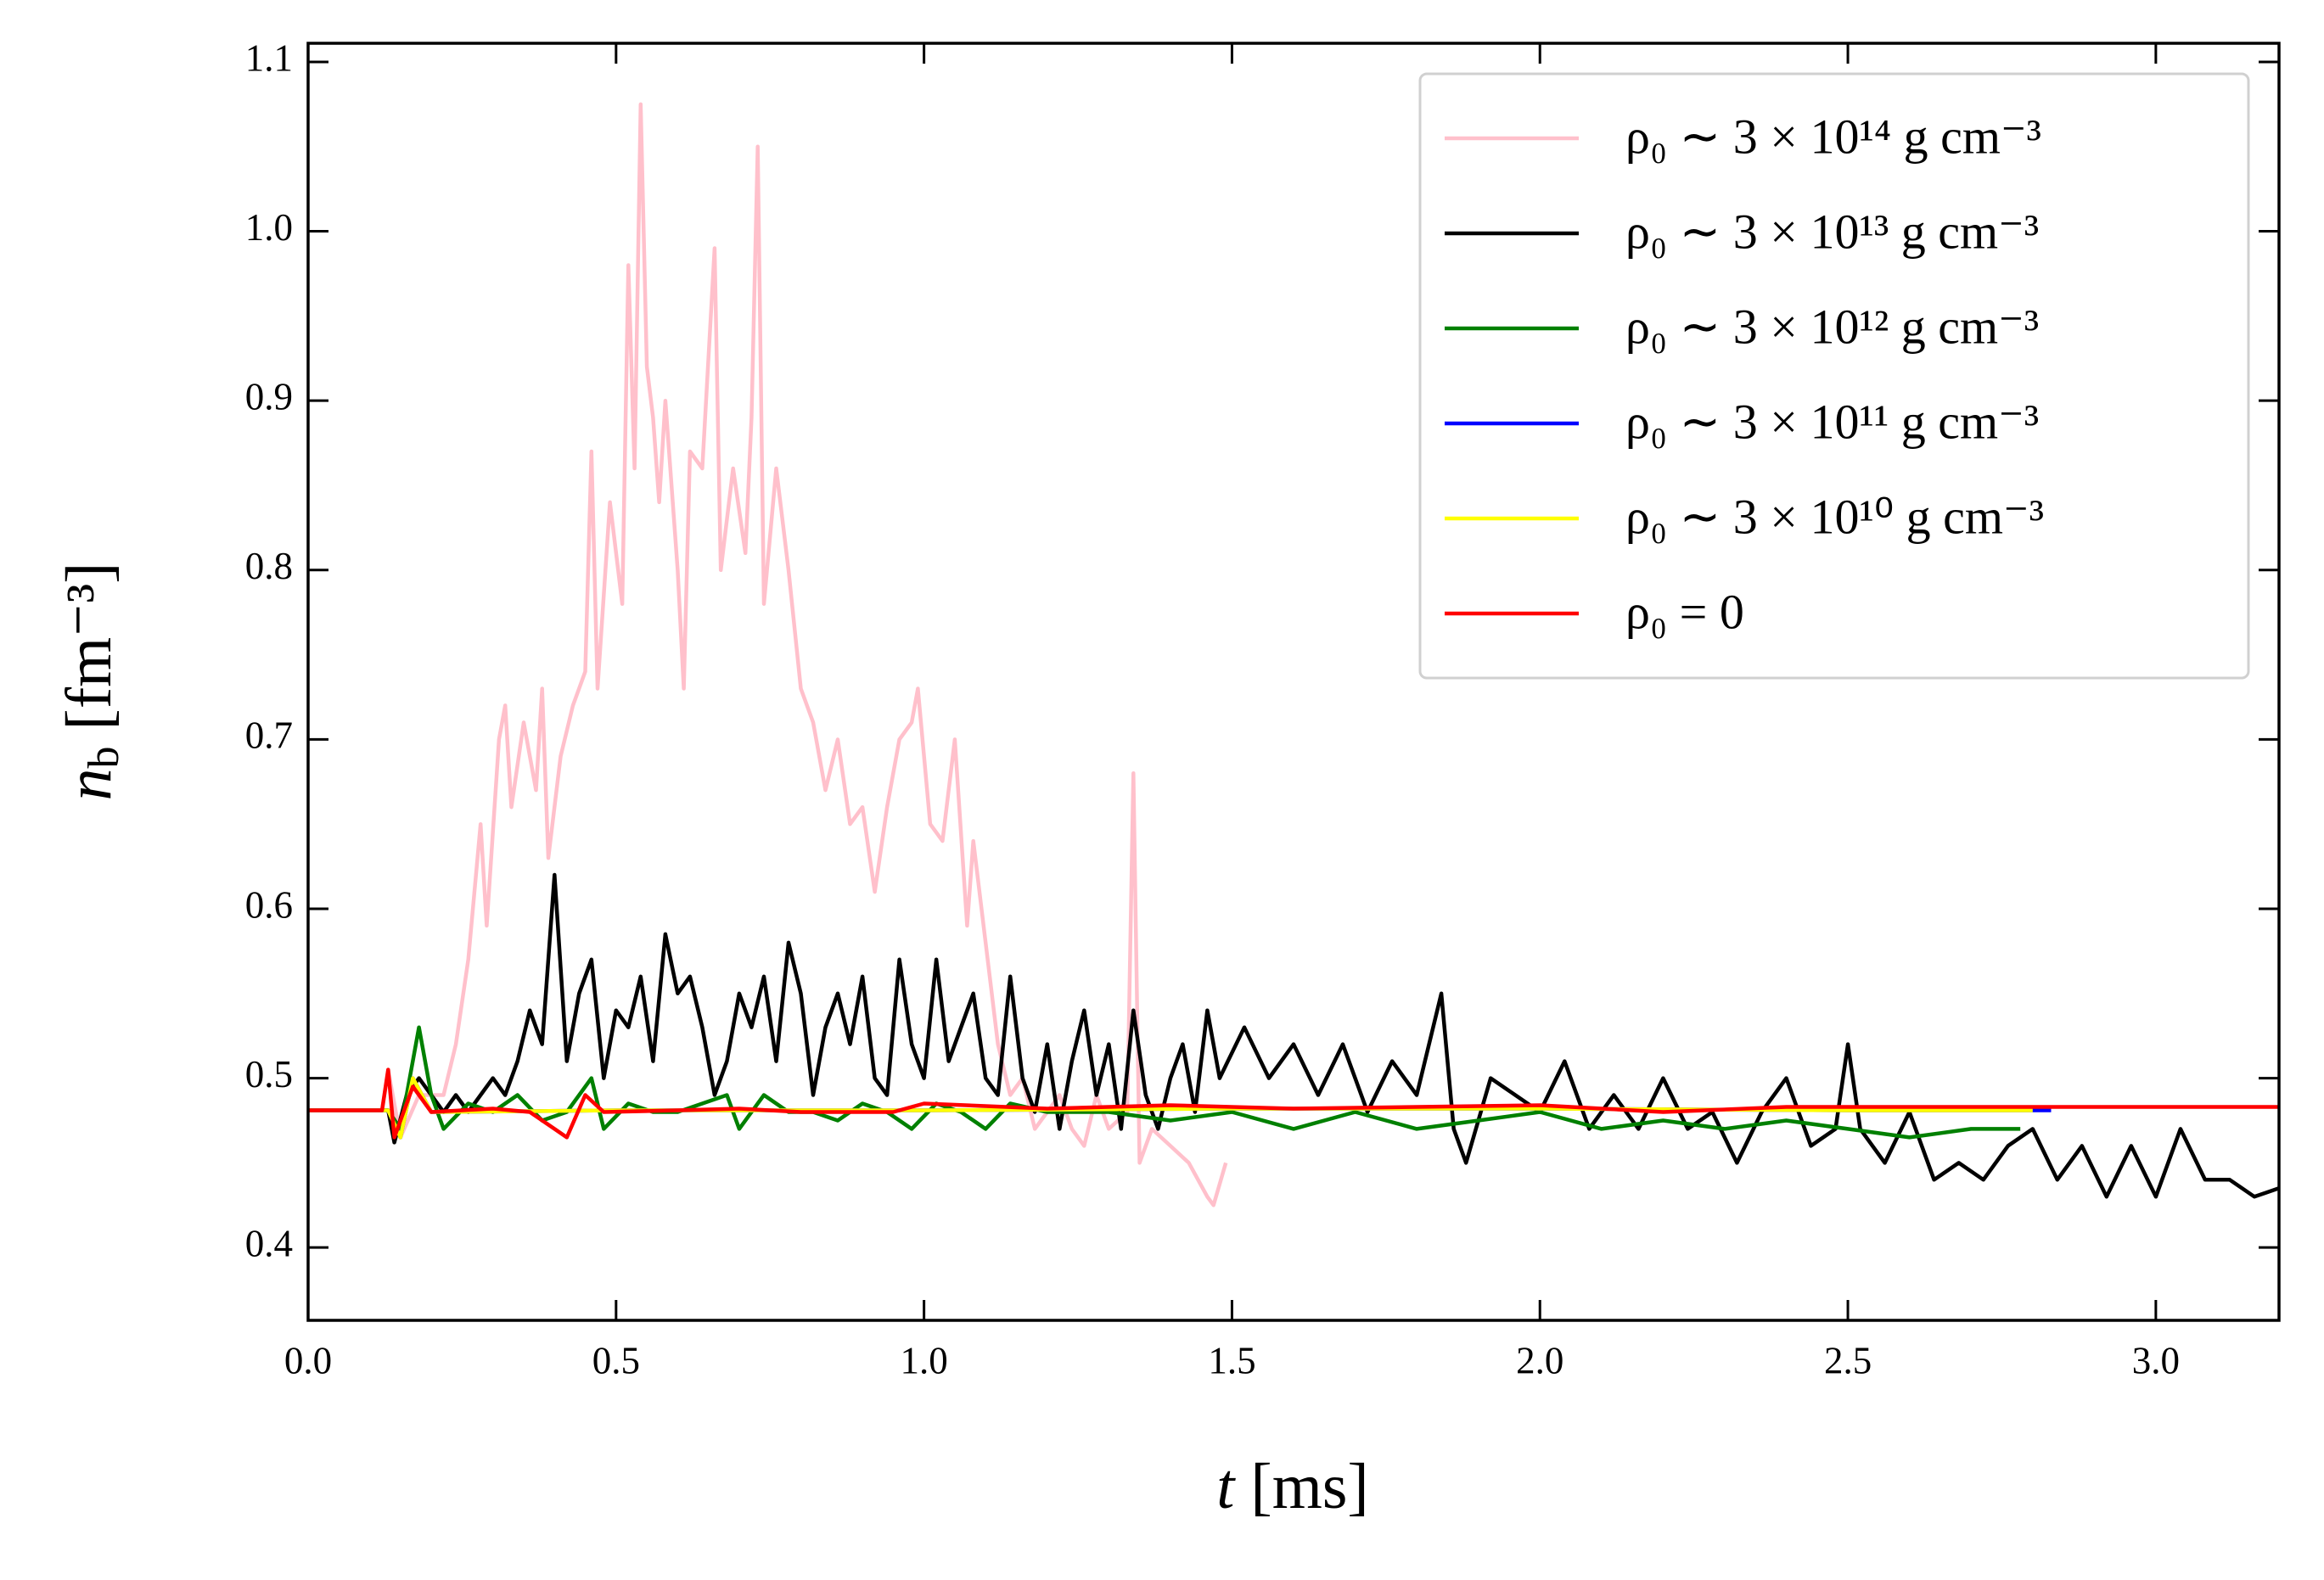 The image size is (2324, 1580). I want to click on legend-label: ρ₀ ∼ 3 × 10¹¹ g cm⁻³, so click(1832, 422).